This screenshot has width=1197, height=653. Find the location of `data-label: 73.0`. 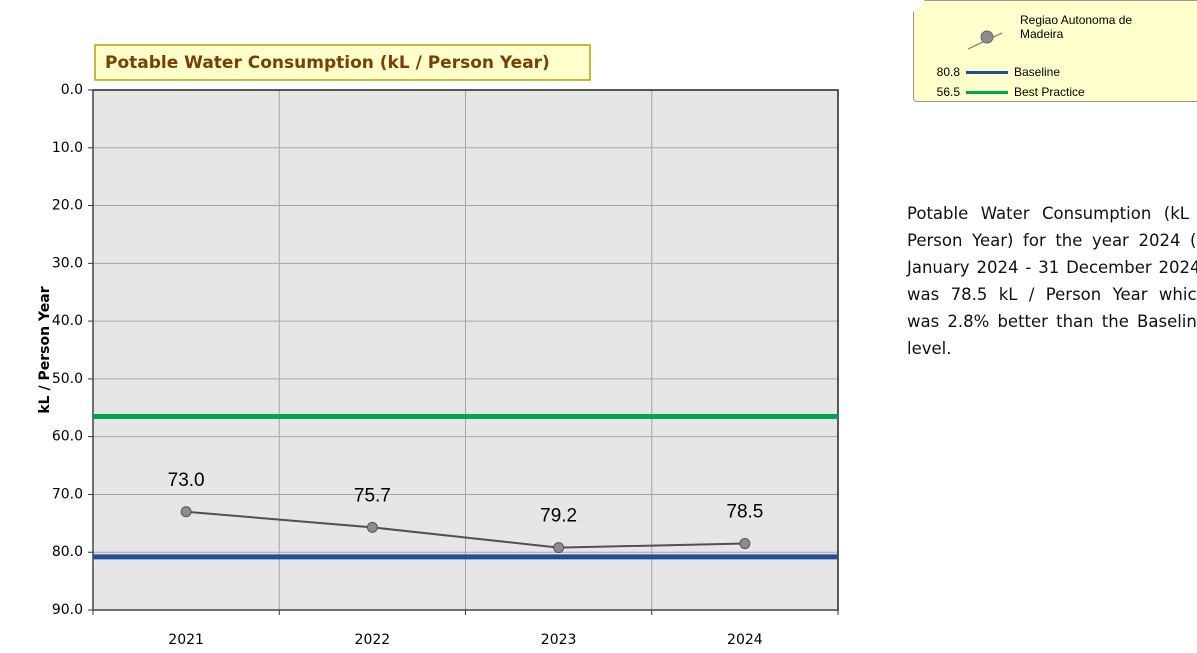

data-label: 73.0 is located at coordinates (186, 480).